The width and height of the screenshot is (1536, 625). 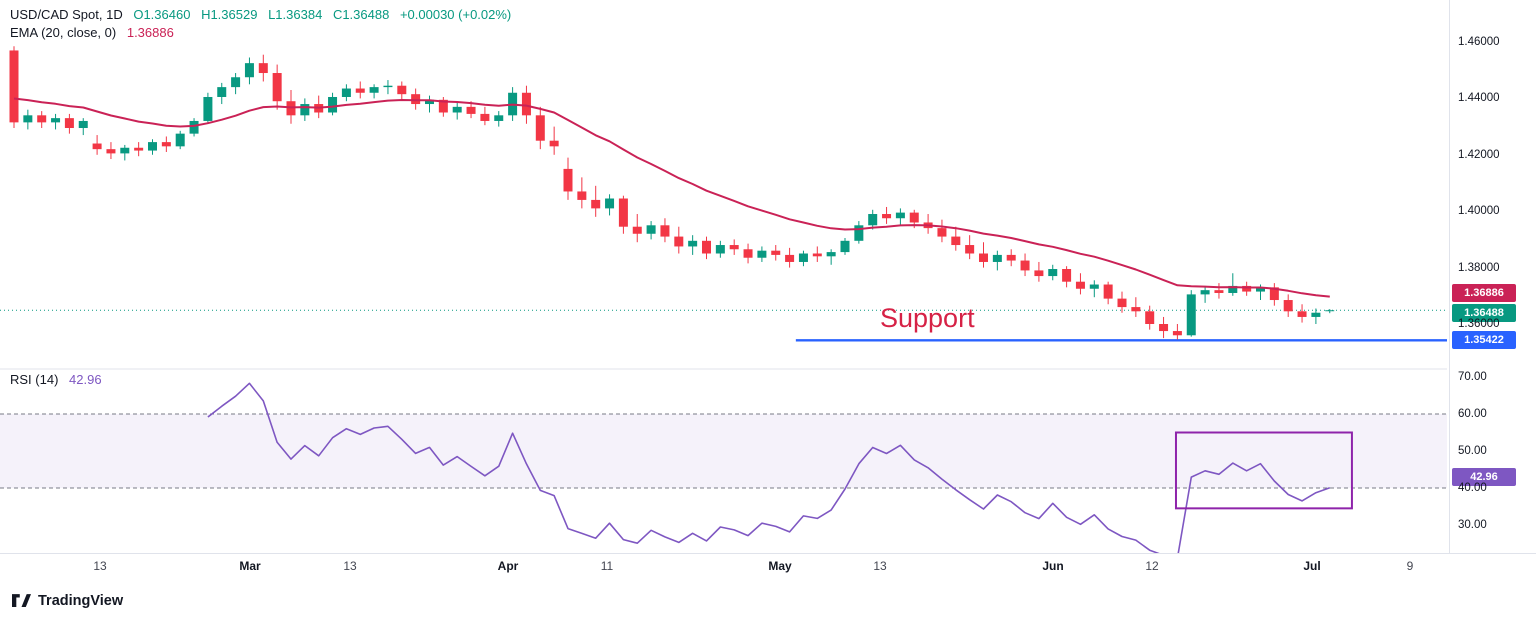 I want to click on price-axis-tick: 1.44000, so click(x=1479, y=98).